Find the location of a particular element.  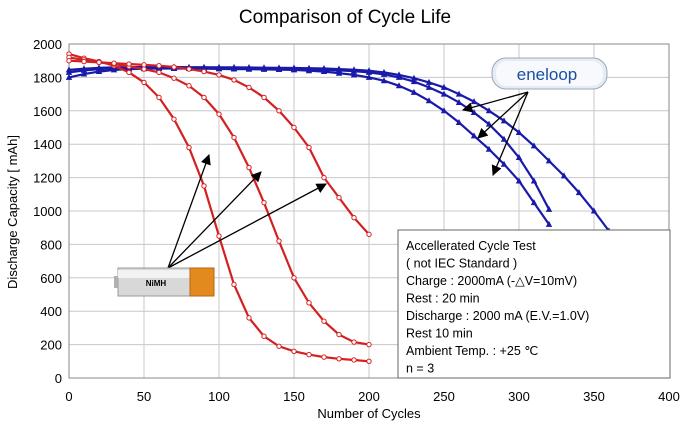

x-tick-label: 150 is located at coordinates (294, 396).